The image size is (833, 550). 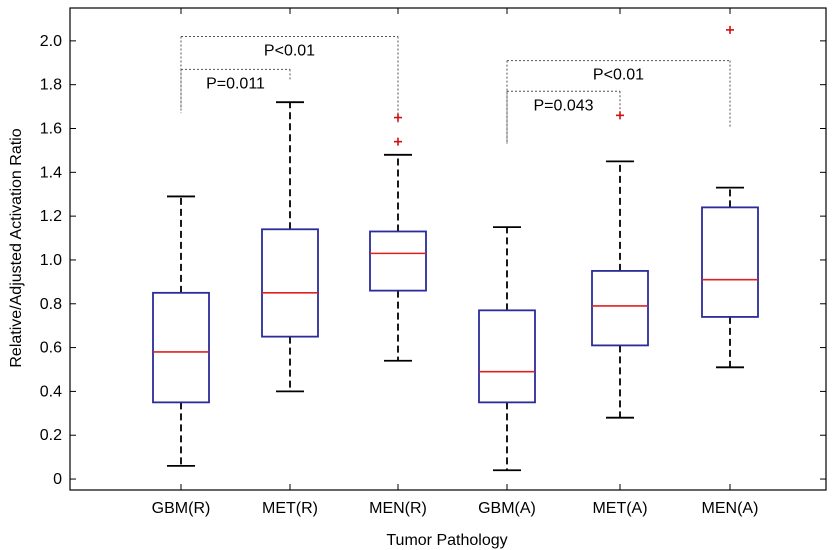 I want to click on significance-bracket: P=0.011, so click(x=235, y=88).